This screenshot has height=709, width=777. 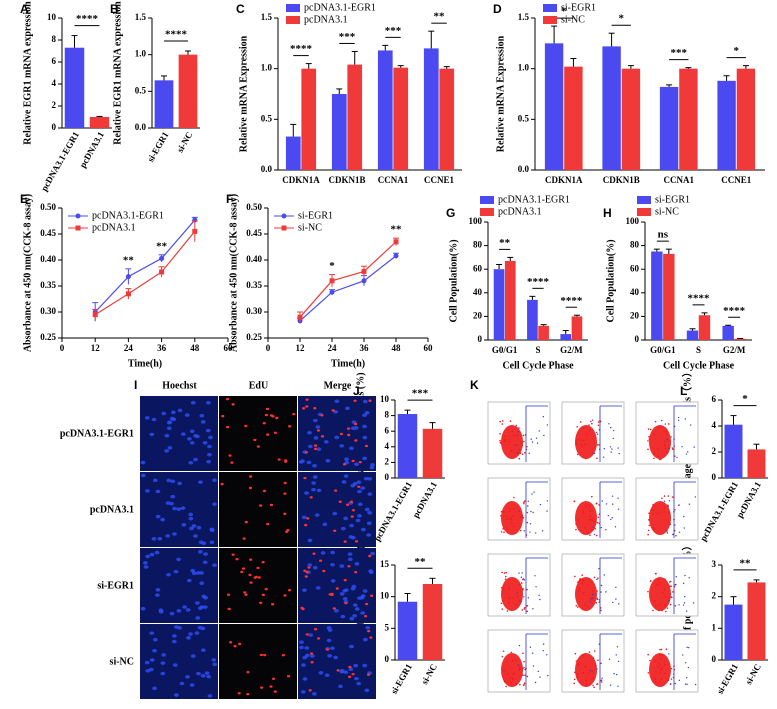 What do you see at coordinates (714, 477) in the screenshot?
I see `y-tick-label: 0` at bounding box center [714, 477].